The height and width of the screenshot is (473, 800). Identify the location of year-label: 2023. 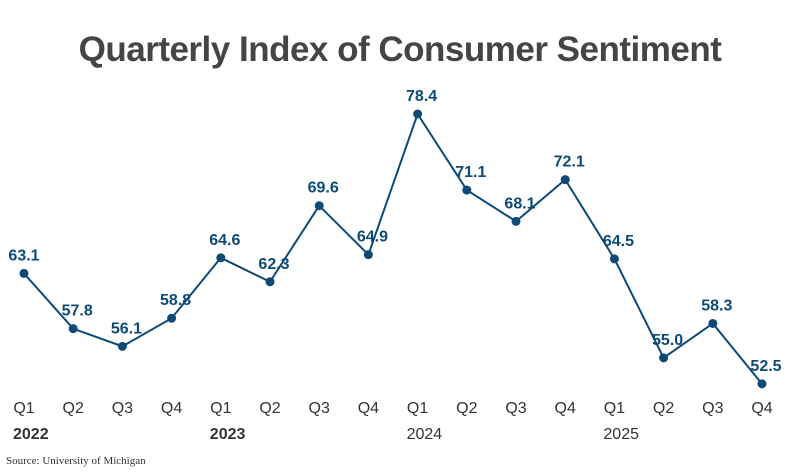
(228, 434).